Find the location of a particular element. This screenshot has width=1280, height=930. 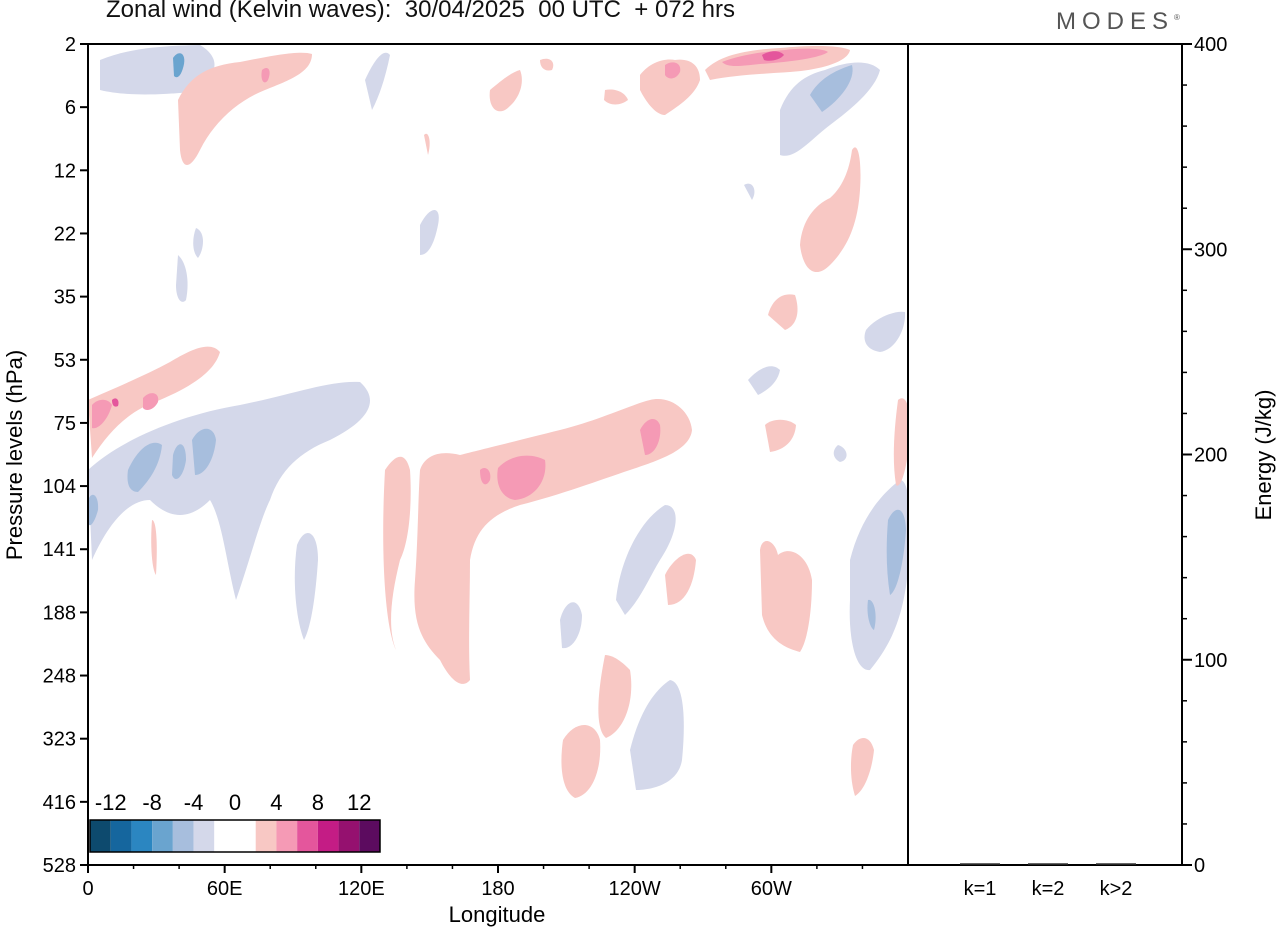

x-tick-label: 0 is located at coordinates (87, 889).